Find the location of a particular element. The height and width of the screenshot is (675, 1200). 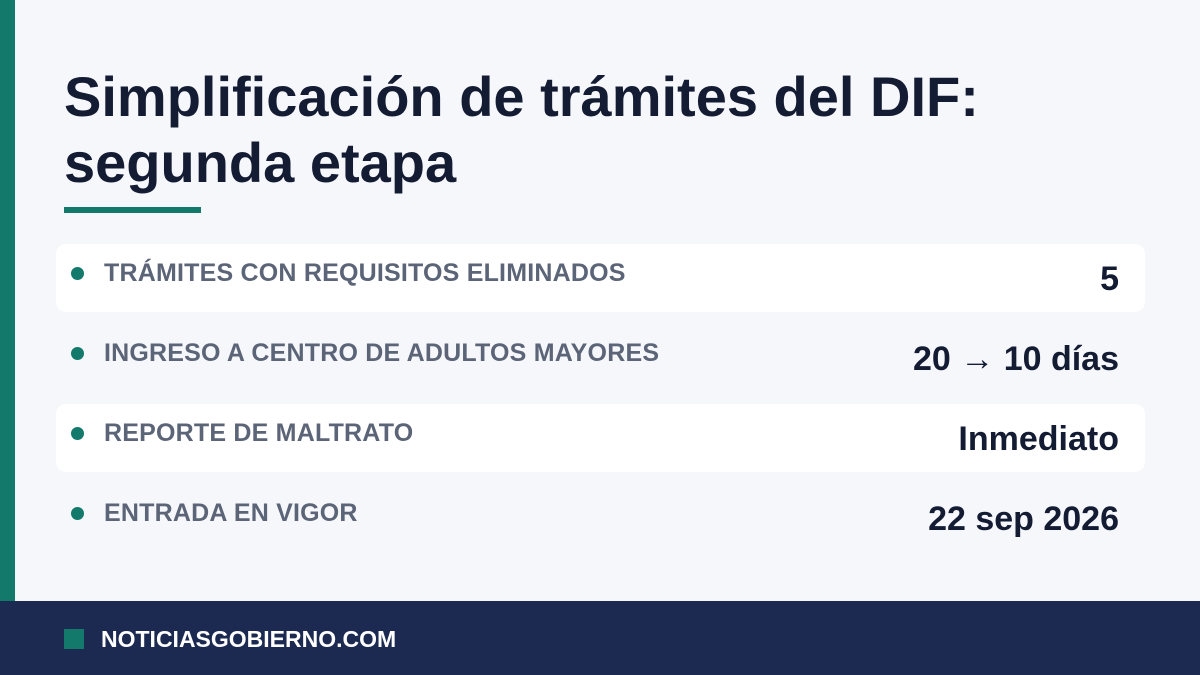

fact-value: 5 is located at coordinates (1109, 279).